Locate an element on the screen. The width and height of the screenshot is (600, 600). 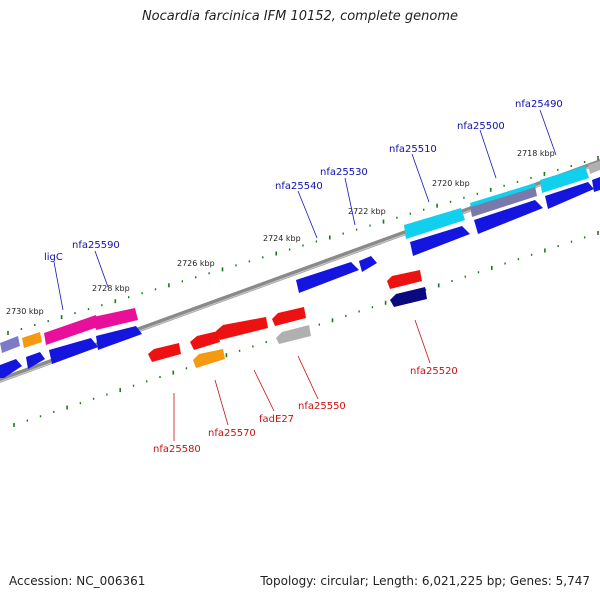
scale-label: 2726 kbp is located at coordinates (196, 263).